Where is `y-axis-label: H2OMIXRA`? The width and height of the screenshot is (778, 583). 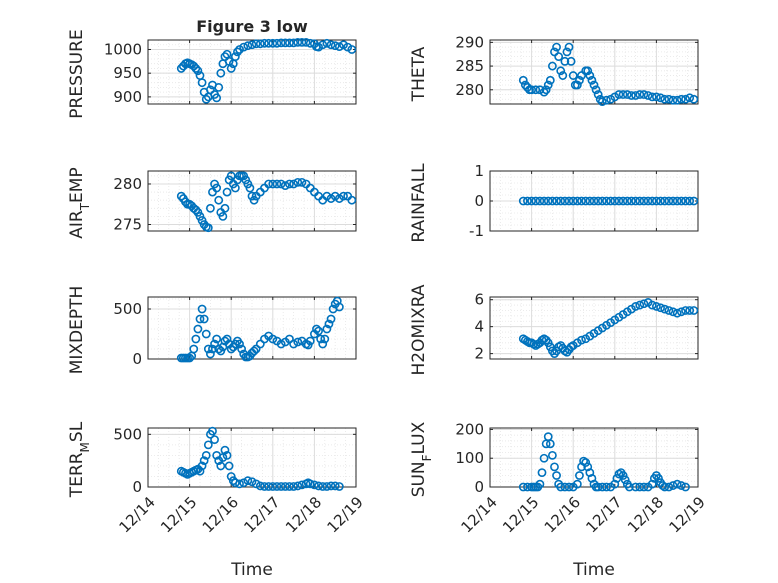
y-axis-label: H2OMIXRA is located at coordinates (419, 329).